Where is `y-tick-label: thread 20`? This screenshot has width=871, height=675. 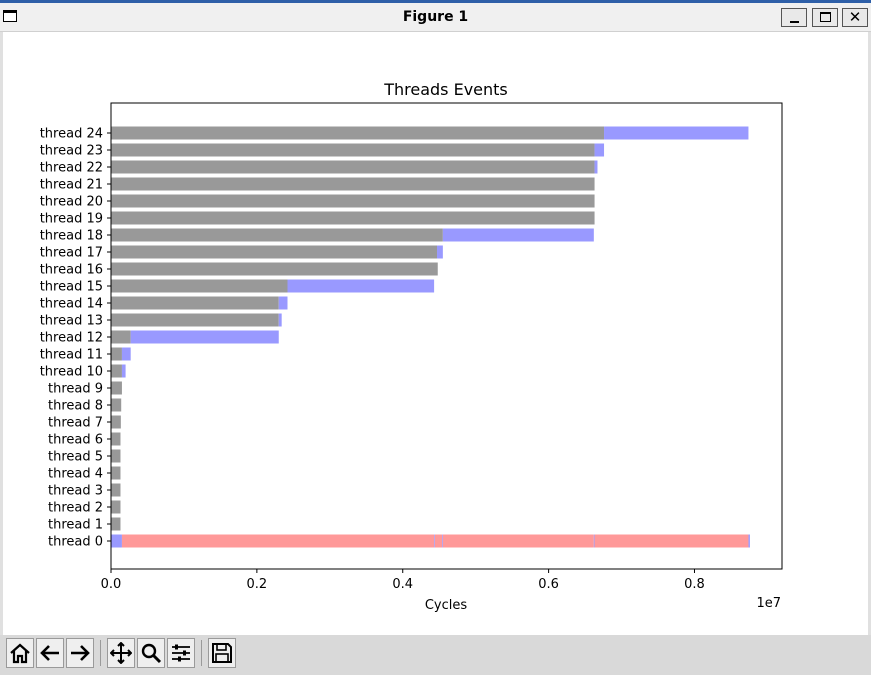
y-tick-label: thread 20 is located at coordinates (71, 202).